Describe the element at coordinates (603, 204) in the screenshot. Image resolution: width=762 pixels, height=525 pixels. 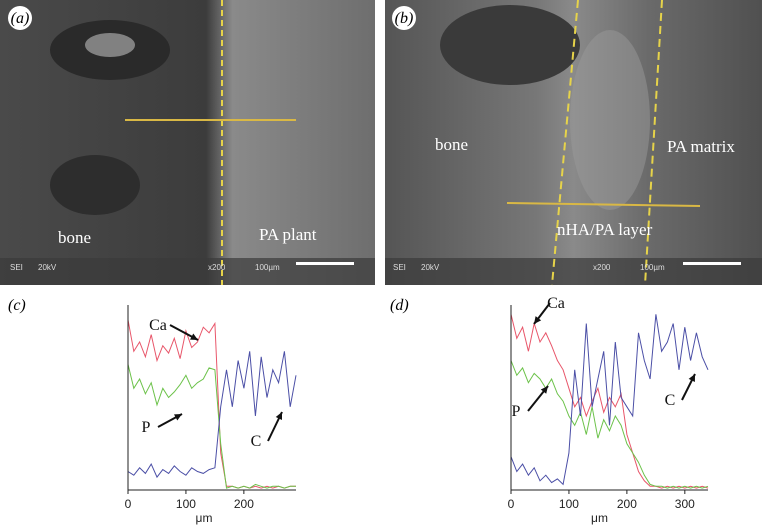
I see `scan-line` at that location.